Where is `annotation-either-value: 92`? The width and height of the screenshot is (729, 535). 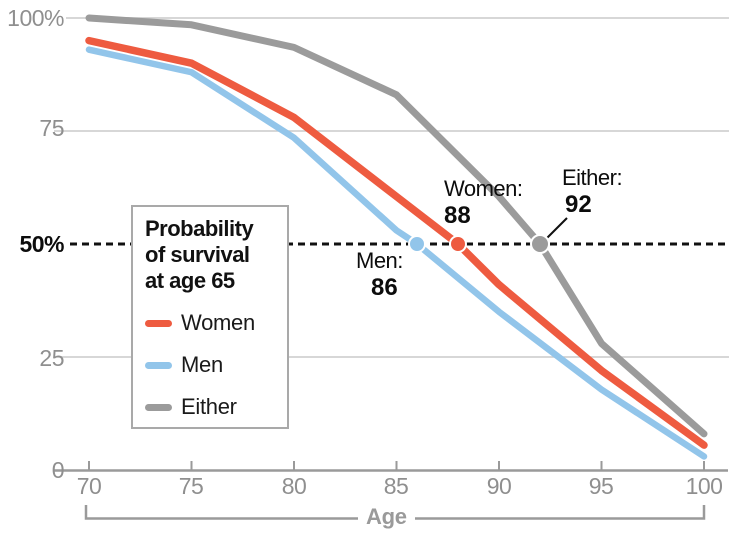 annotation-either-value: 92 is located at coordinates (578, 204).